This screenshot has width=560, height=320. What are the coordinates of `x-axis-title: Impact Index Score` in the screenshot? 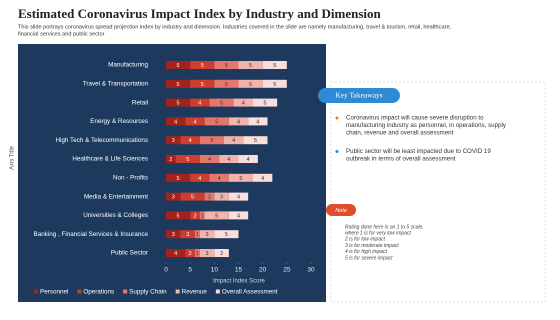 It's located at (239, 282).